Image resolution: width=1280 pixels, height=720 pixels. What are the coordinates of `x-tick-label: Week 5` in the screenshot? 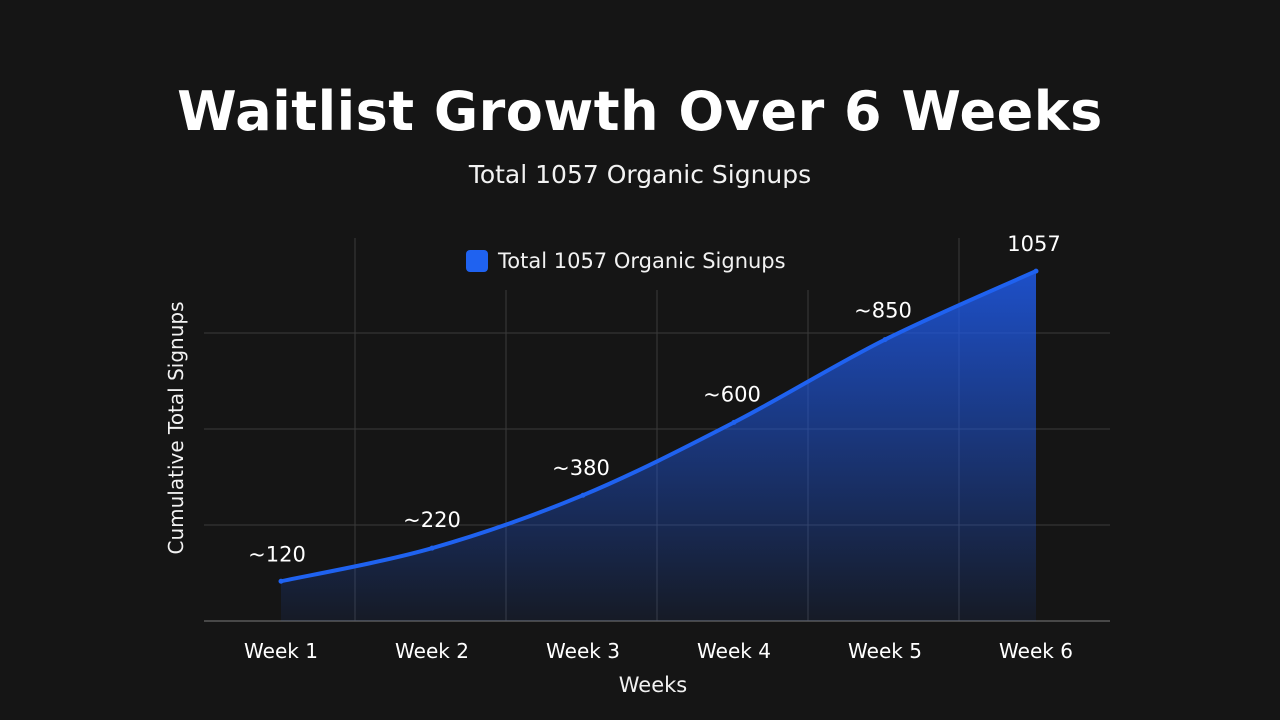 It's located at (885, 651).